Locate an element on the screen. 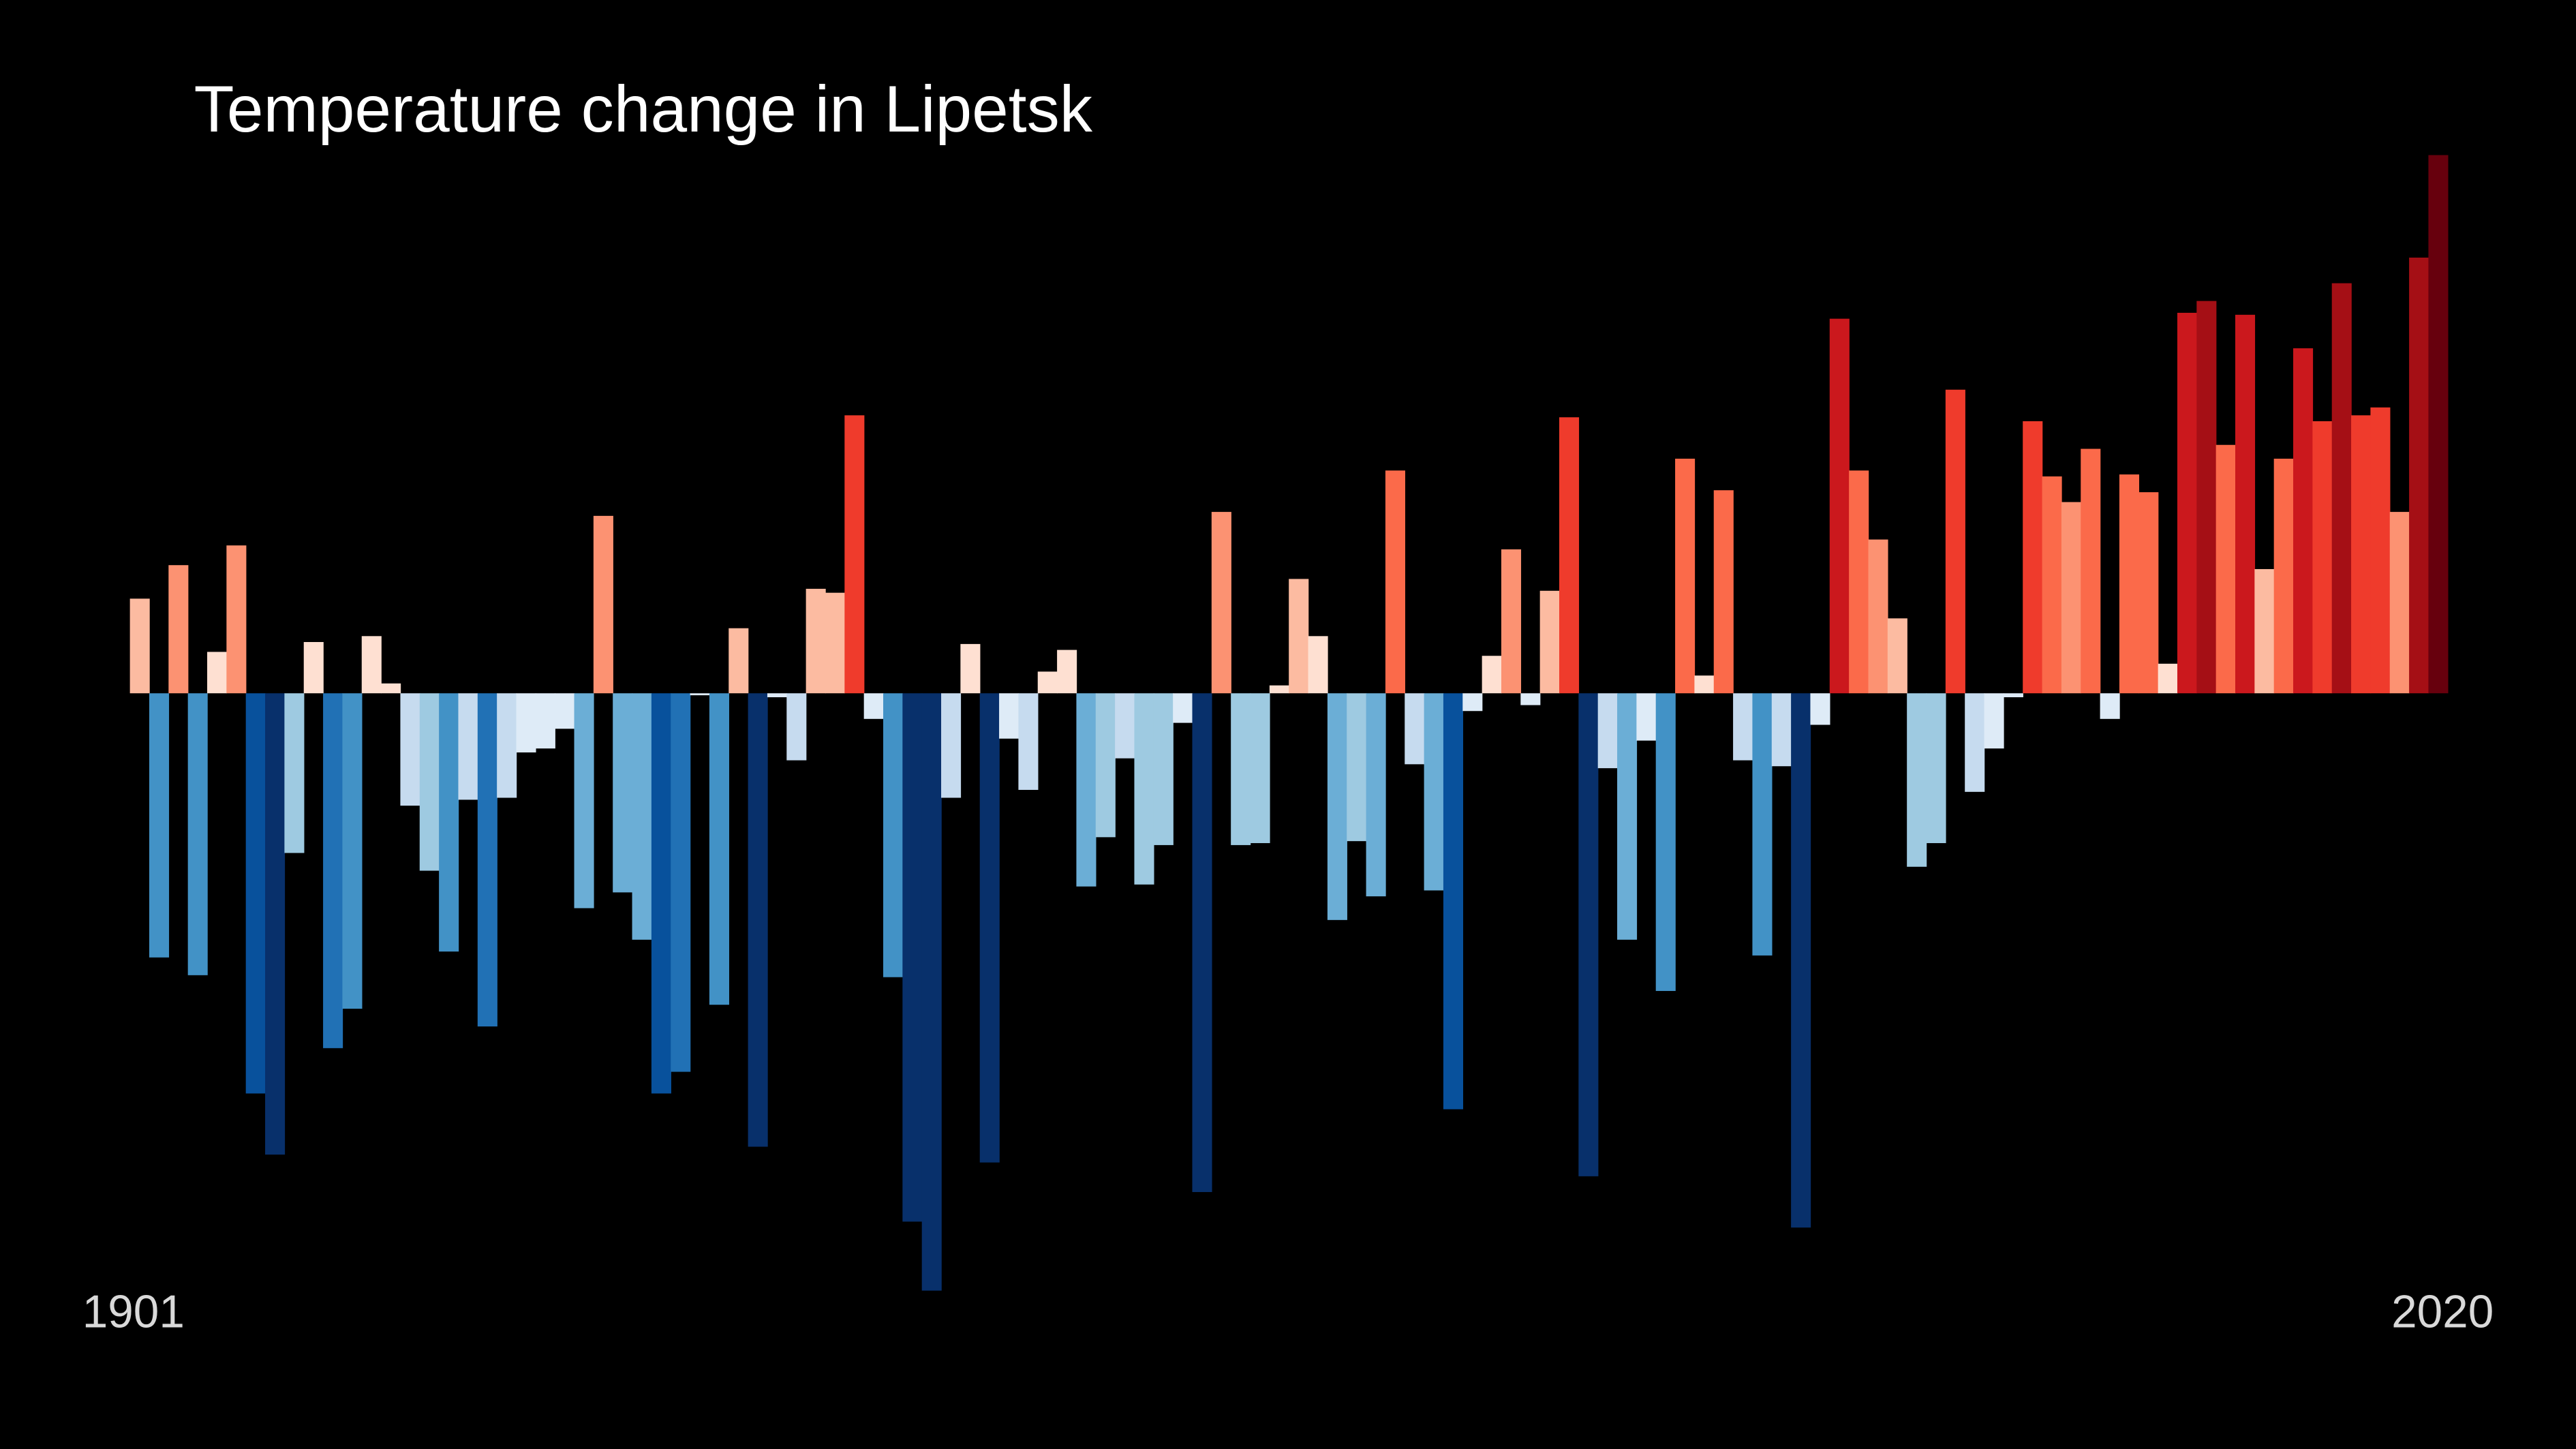  chart-title: Temperature change in Lipetsk is located at coordinates (643, 110).